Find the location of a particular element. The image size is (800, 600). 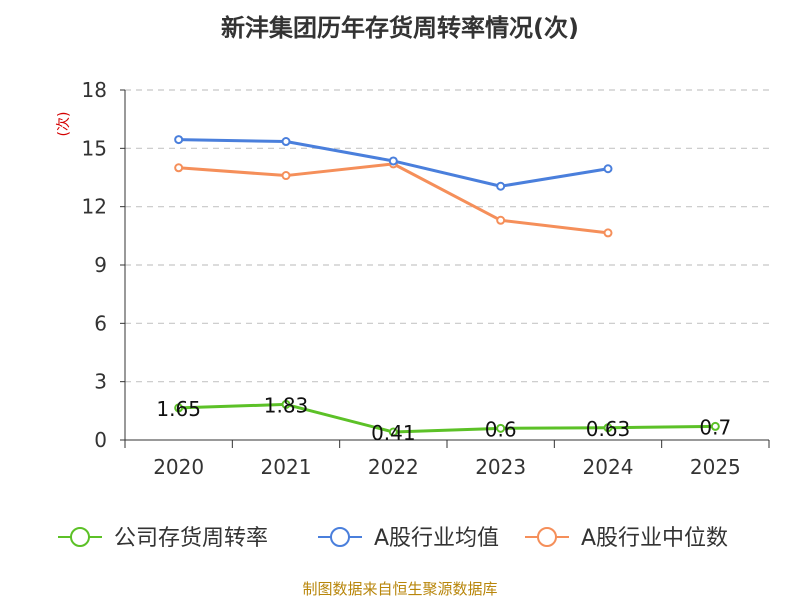

x-tick-label: 2020 is located at coordinates (178, 467).